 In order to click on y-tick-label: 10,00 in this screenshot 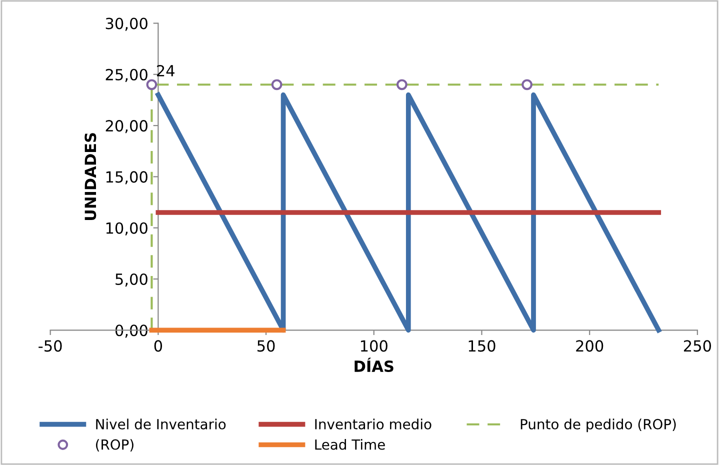, I will do `click(127, 229)`.